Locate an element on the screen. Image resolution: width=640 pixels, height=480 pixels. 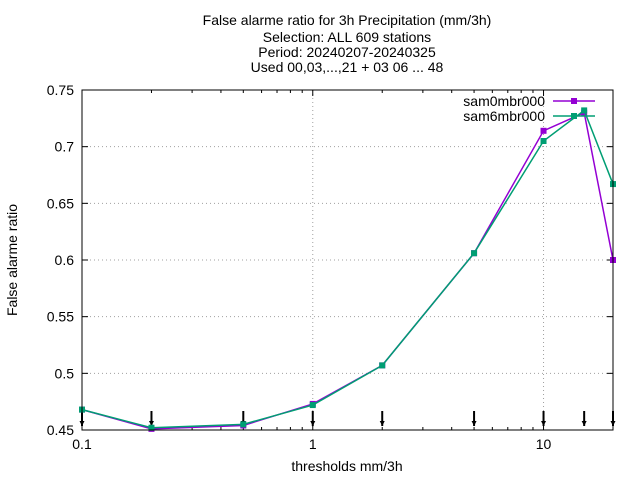
x-tick-label: 10 is located at coordinates (544, 444).